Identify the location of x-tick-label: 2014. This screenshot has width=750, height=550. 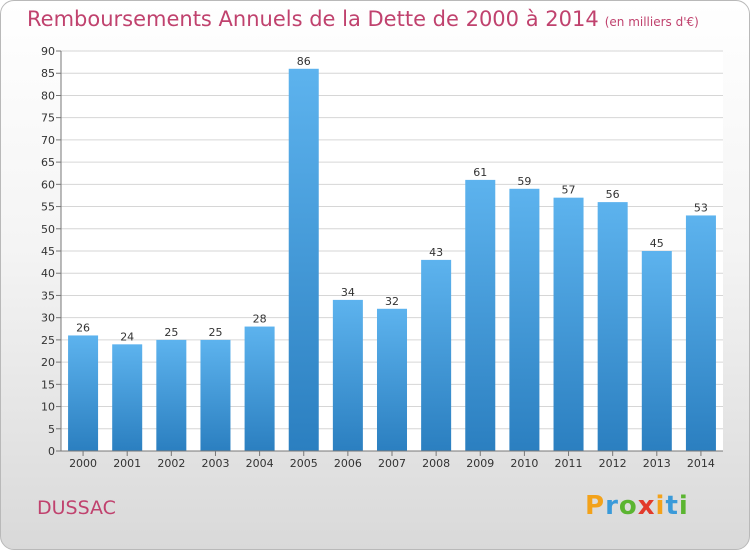
(701, 463).